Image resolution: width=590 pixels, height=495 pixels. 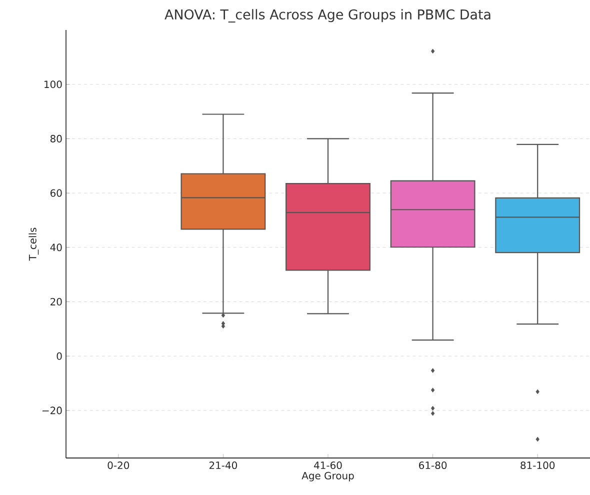 What do you see at coordinates (328, 466) in the screenshot?
I see `x-tick-label: 41-60` at bounding box center [328, 466].